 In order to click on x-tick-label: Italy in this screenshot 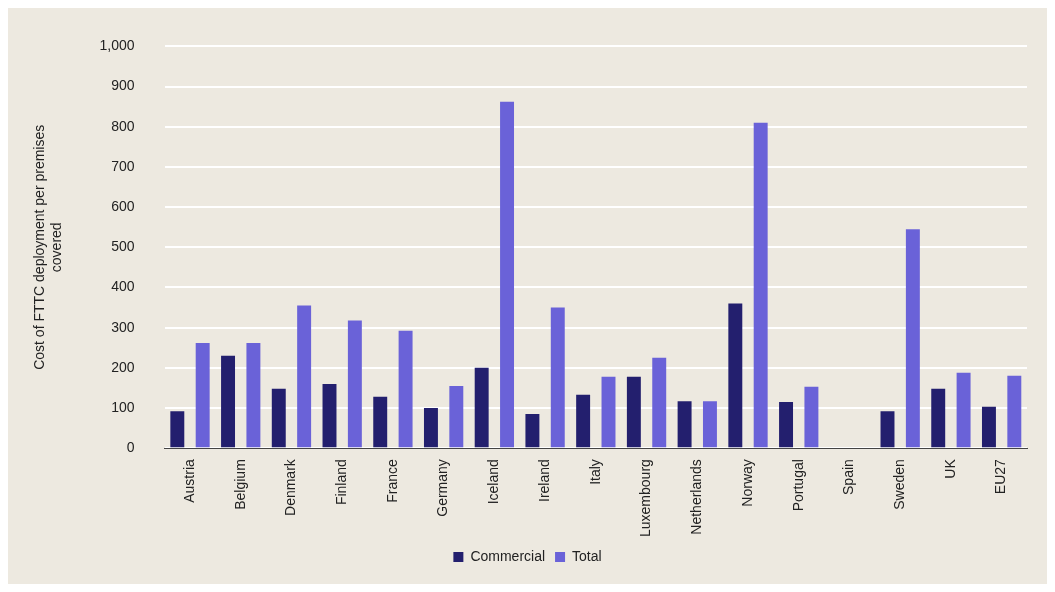, I will do `click(594, 472)`.